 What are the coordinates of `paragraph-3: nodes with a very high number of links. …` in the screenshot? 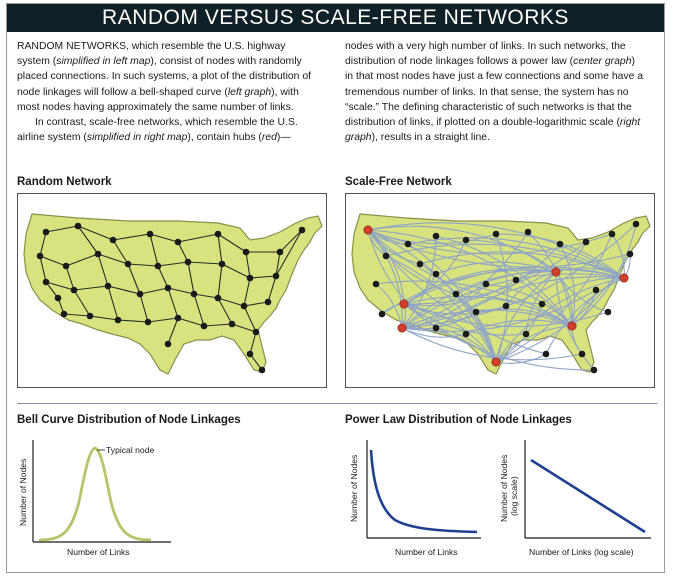 It's located at (495, 92).